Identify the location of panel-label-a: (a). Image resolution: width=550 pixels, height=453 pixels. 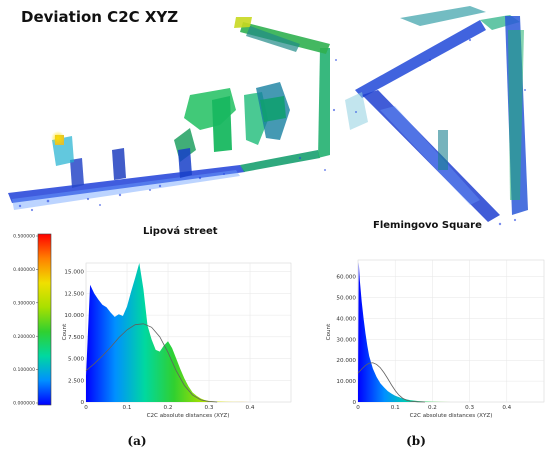
(136, 441).